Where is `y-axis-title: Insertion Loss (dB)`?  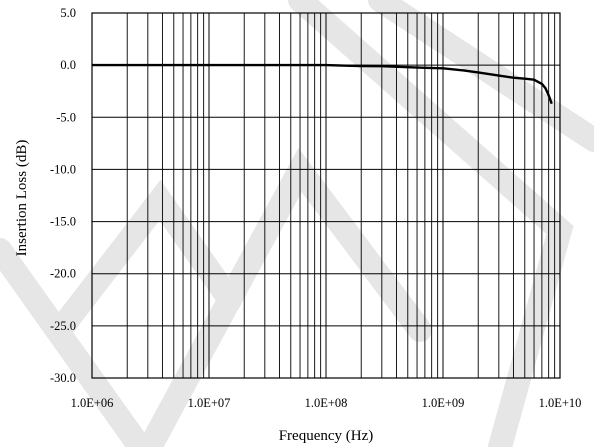
y-axis-title: Insertion Loss (dB) is located at coordinates (22, 198).